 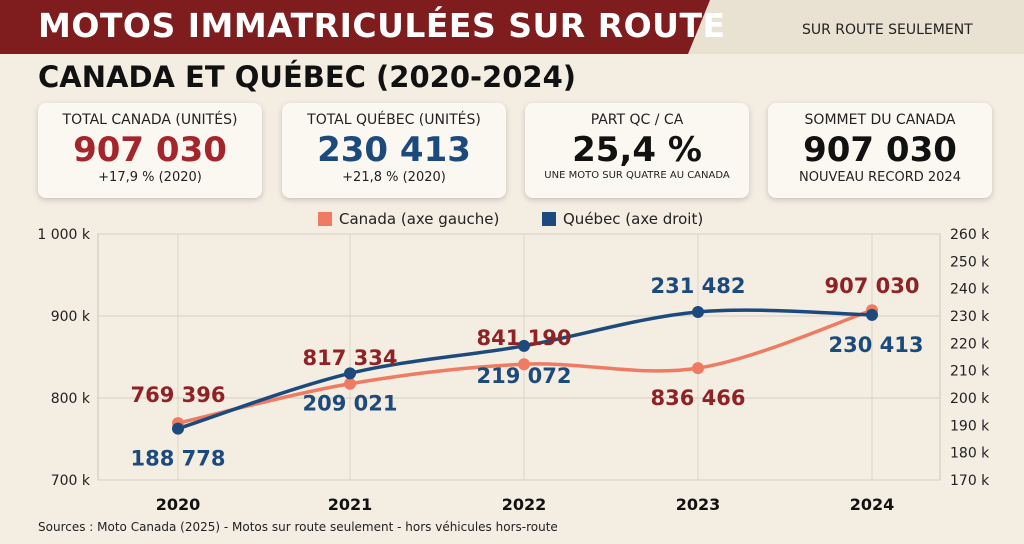 I want to click on card-note: UNE MOTO SUR QUATRE AU CANADA, so click(x=637, y=175).